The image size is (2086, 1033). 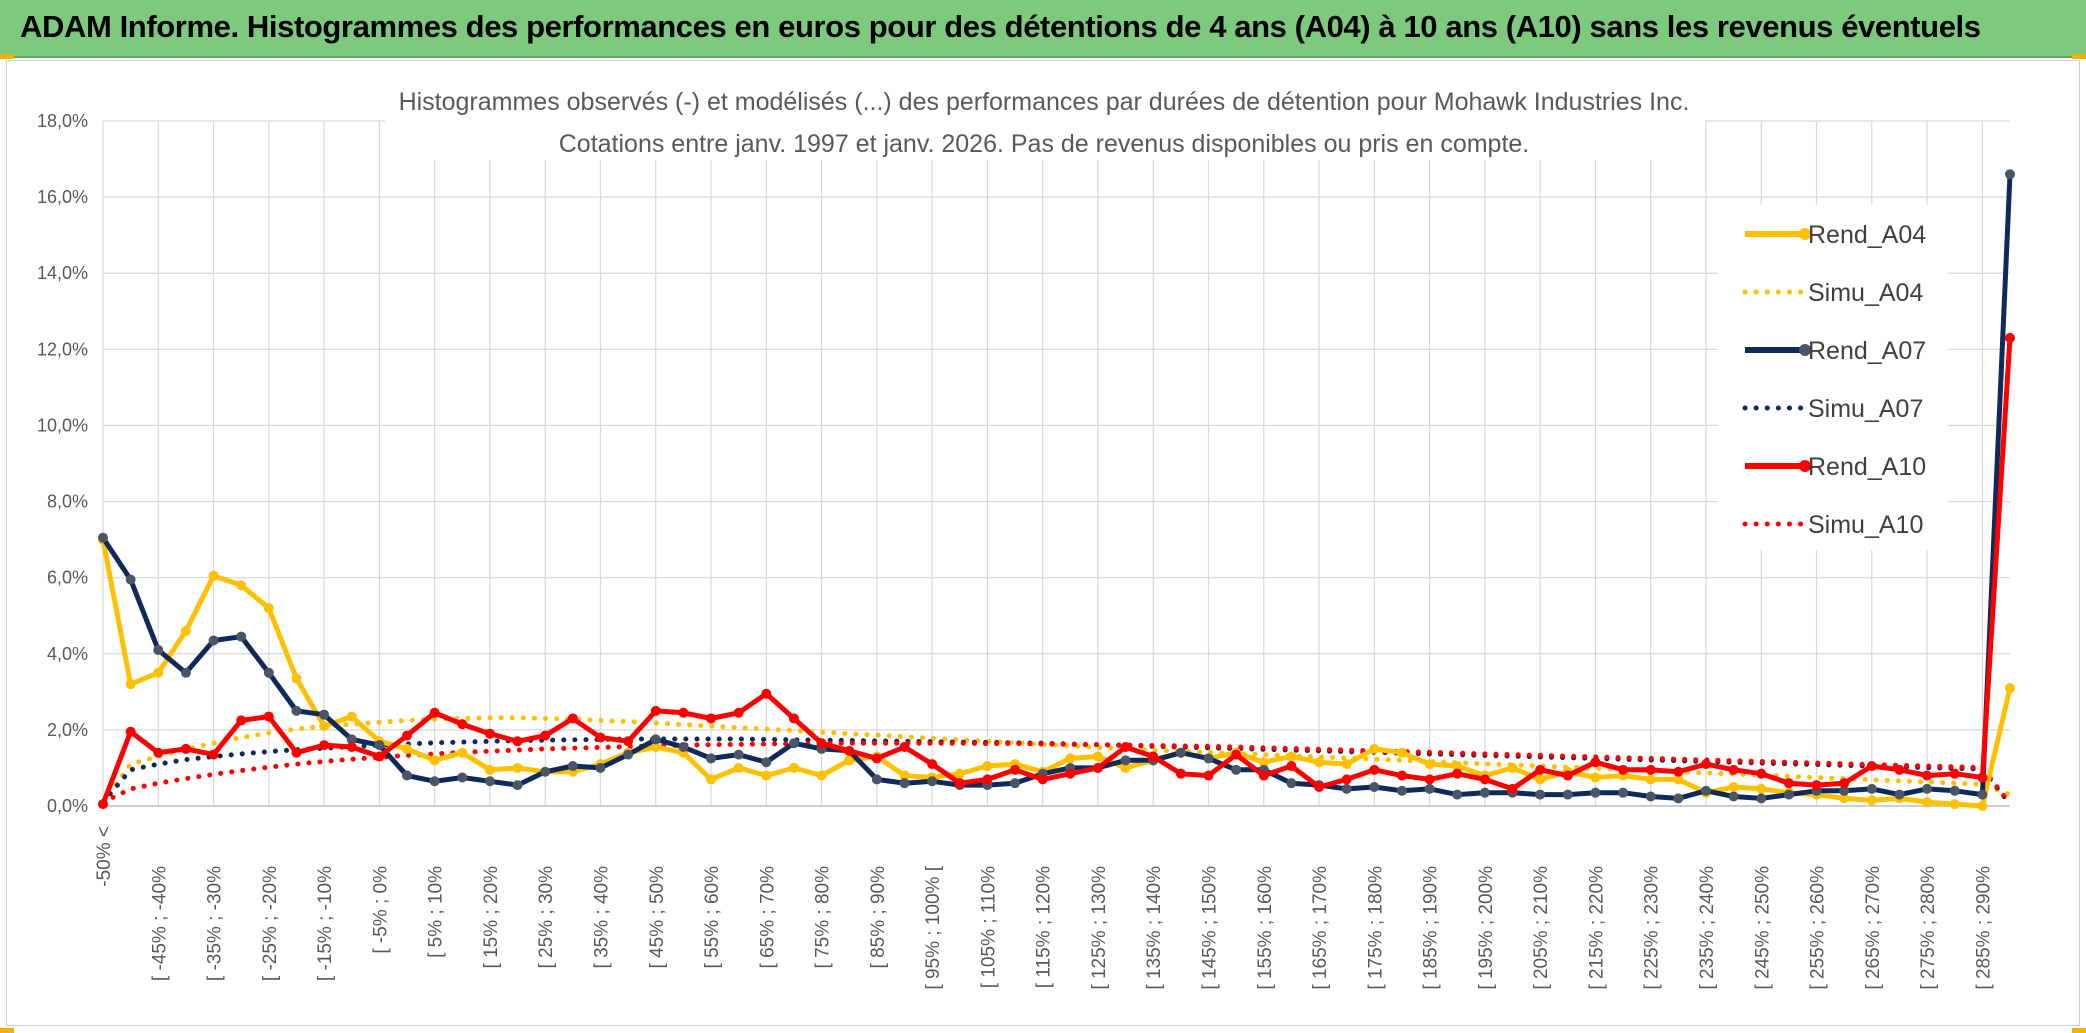 What do you see at coordinates (1818, 928) in the screenshot?
I see `x-tick-label: [ 255% ; 260%` at bounding box center [1818, 928].